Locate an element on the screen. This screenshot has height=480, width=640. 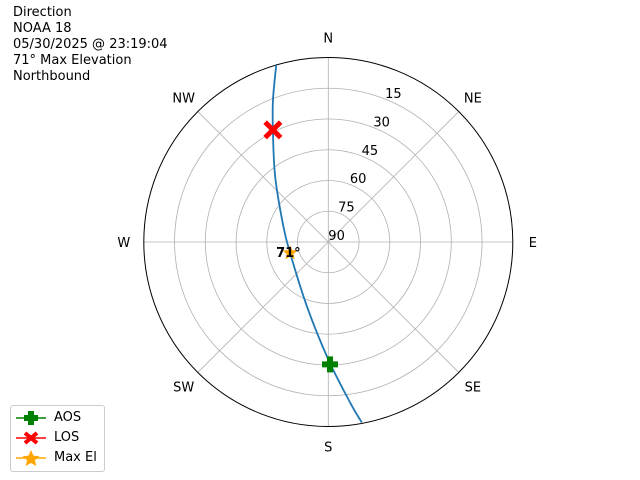
legend-label: Max El is located at coordinates (75, 457).